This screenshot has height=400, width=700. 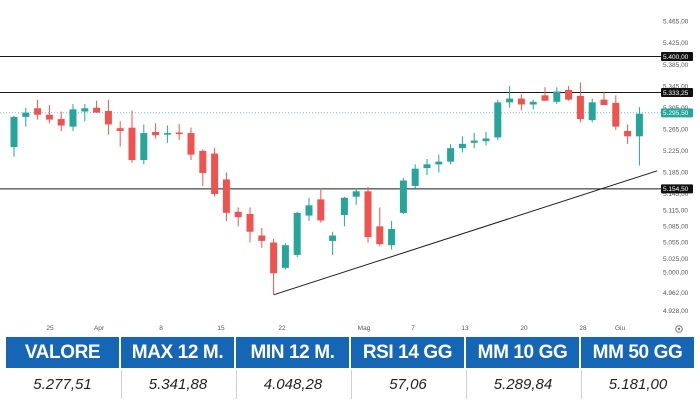 What do you see at coordinates (465, 328) in the screenshot?
I see `x-tick-label: 13` at bounding box center [465, 328].